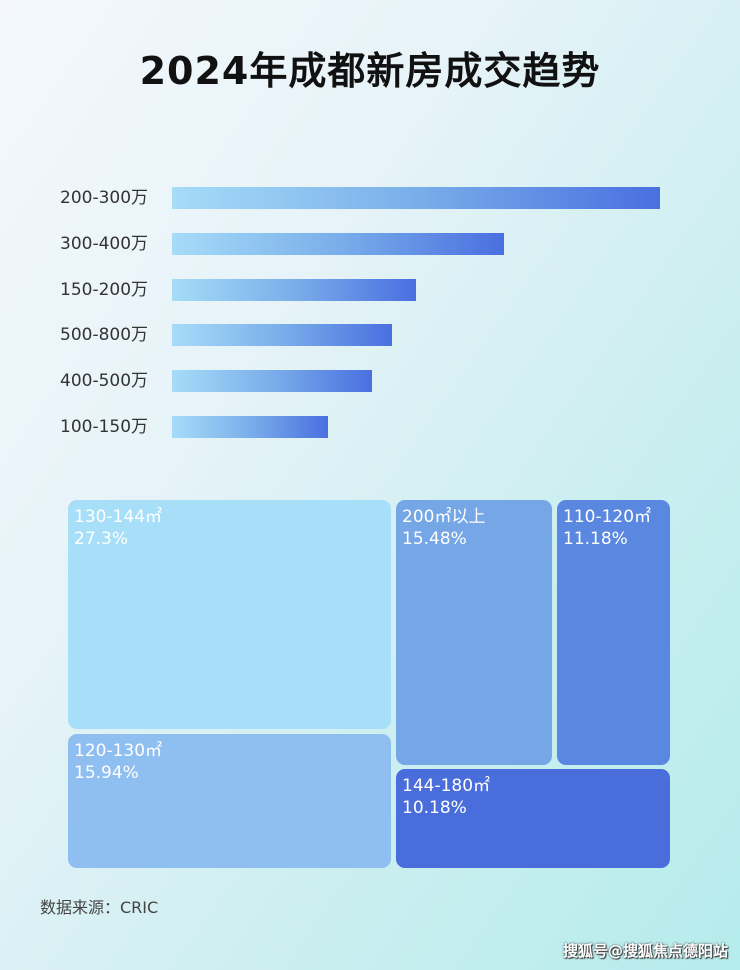 This screenshot has height=970, width=740. Describe the element at coordinates (613, 632) in the screenshot. I see `treemap-tile: 110-120㎡ 11.18%` at that location.